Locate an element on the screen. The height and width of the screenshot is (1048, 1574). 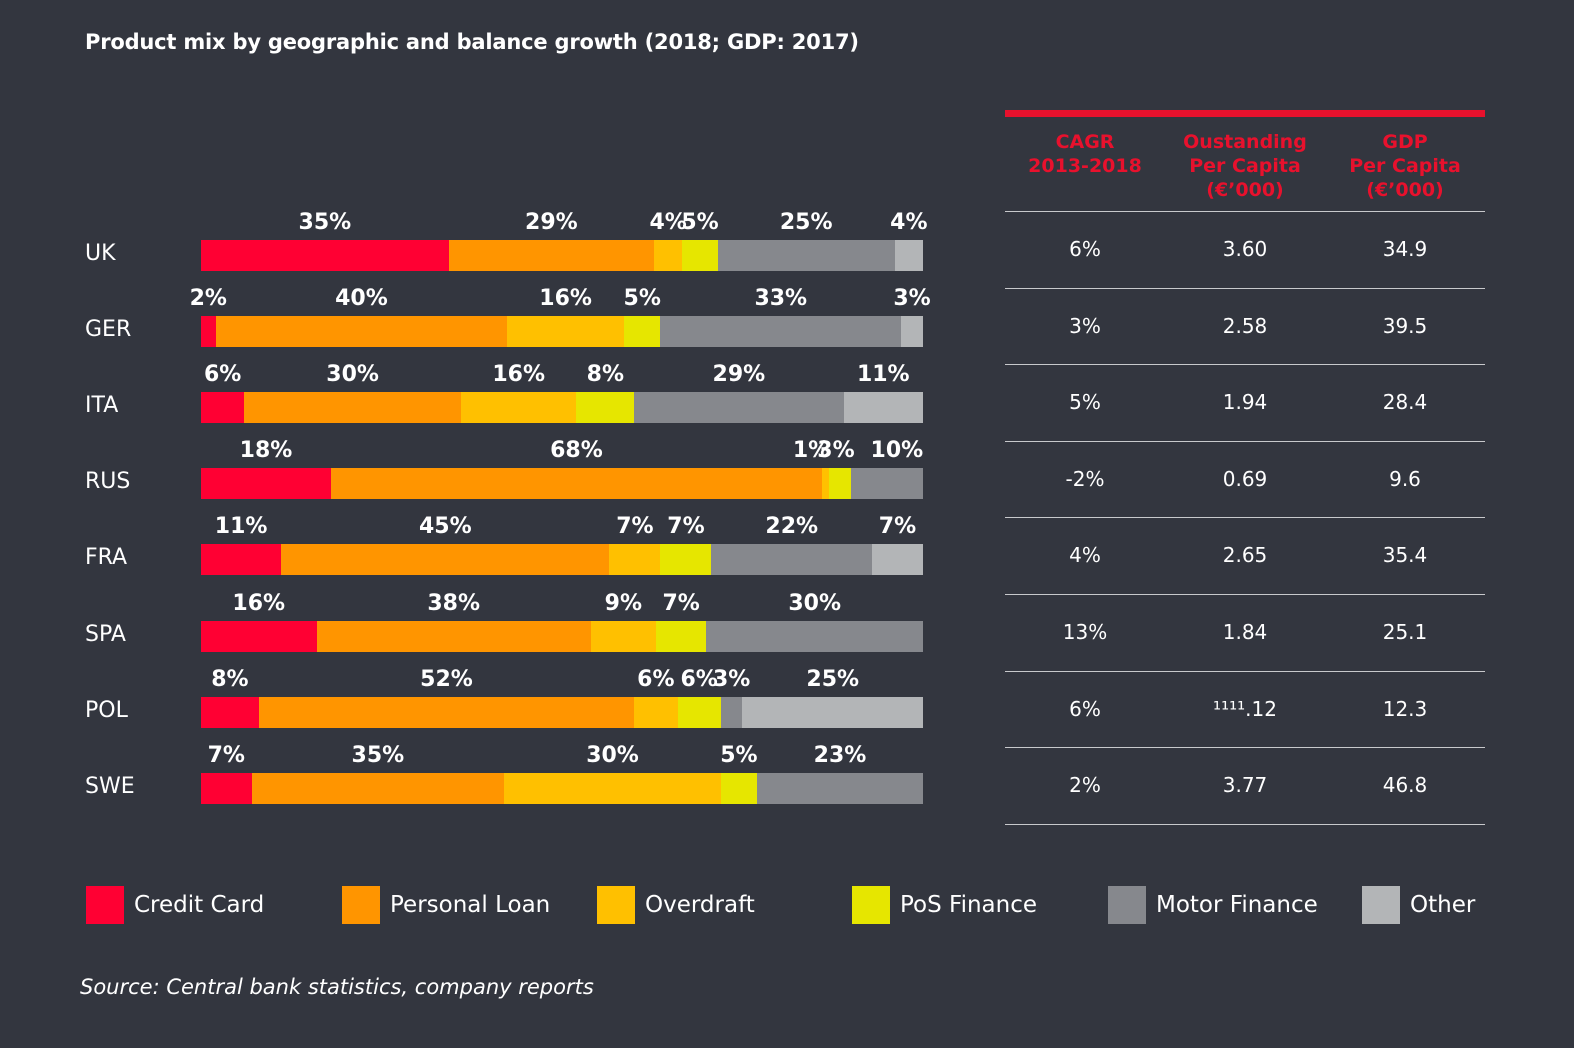
data-label: 40% is located at coordinates (361, 299).